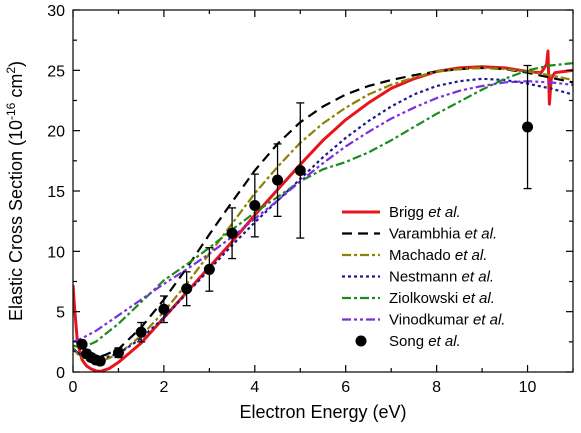  I want to click on y-axis-label: Elastic Cross Section (10-16 cm2), so click(15, 191).